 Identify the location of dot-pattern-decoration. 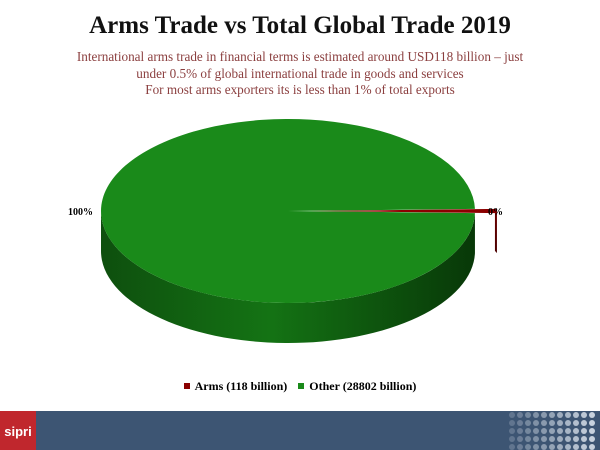
(552, 431).